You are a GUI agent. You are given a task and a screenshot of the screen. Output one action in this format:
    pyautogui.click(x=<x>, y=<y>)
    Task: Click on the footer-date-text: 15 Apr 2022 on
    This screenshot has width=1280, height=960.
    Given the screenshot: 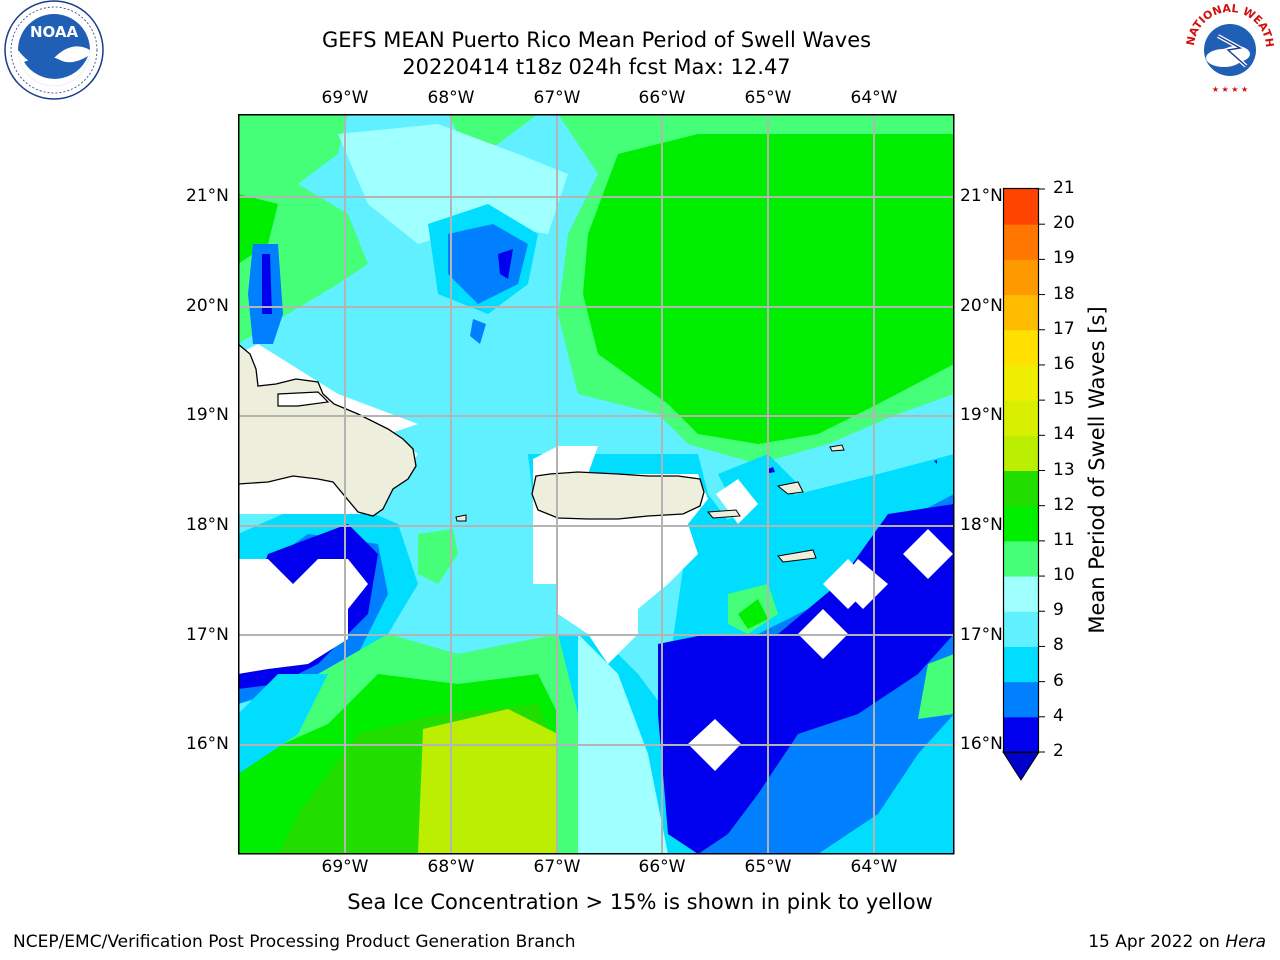 What is the action you would take?
    pyautogui.click(x=1157, y=942)
    